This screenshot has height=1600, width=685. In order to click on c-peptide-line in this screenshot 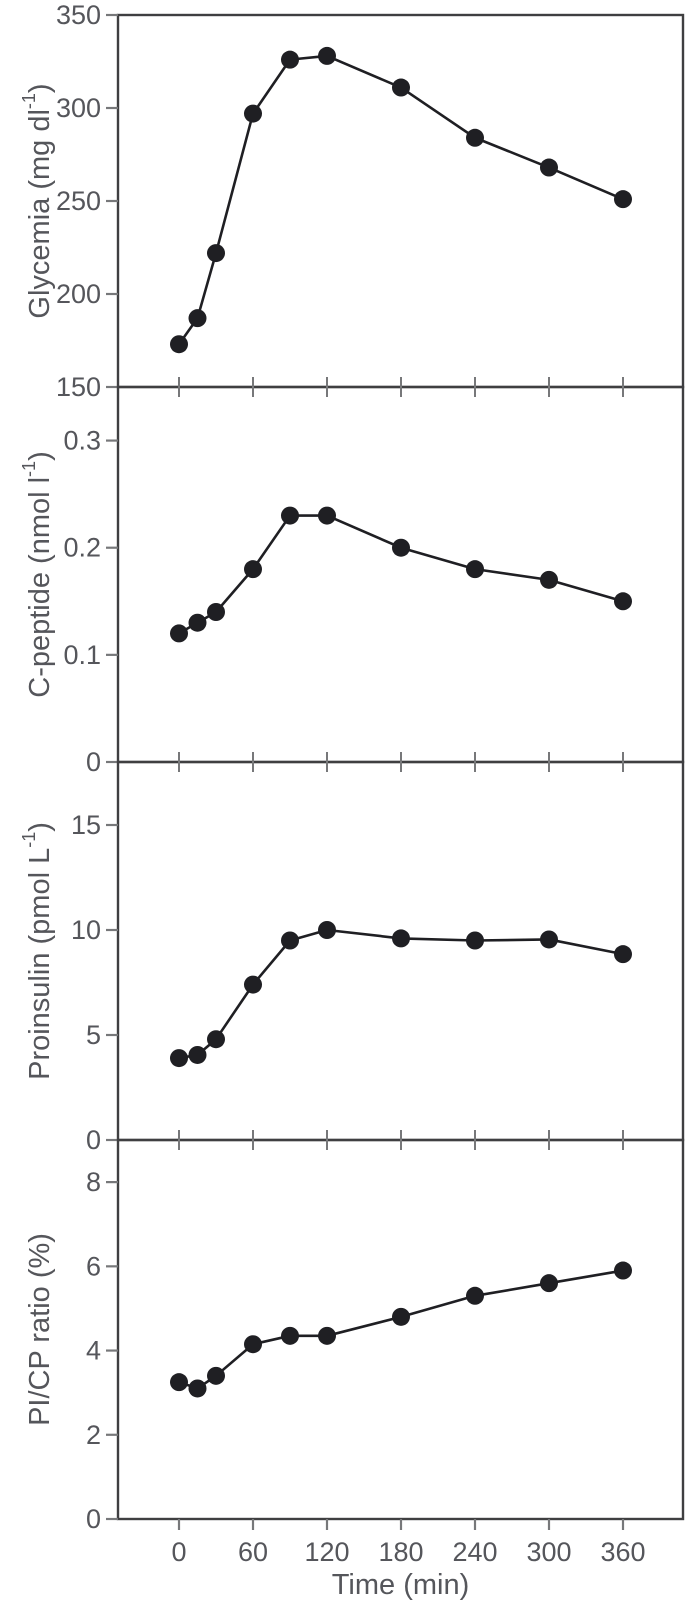, I will do `click(401, 574)`.